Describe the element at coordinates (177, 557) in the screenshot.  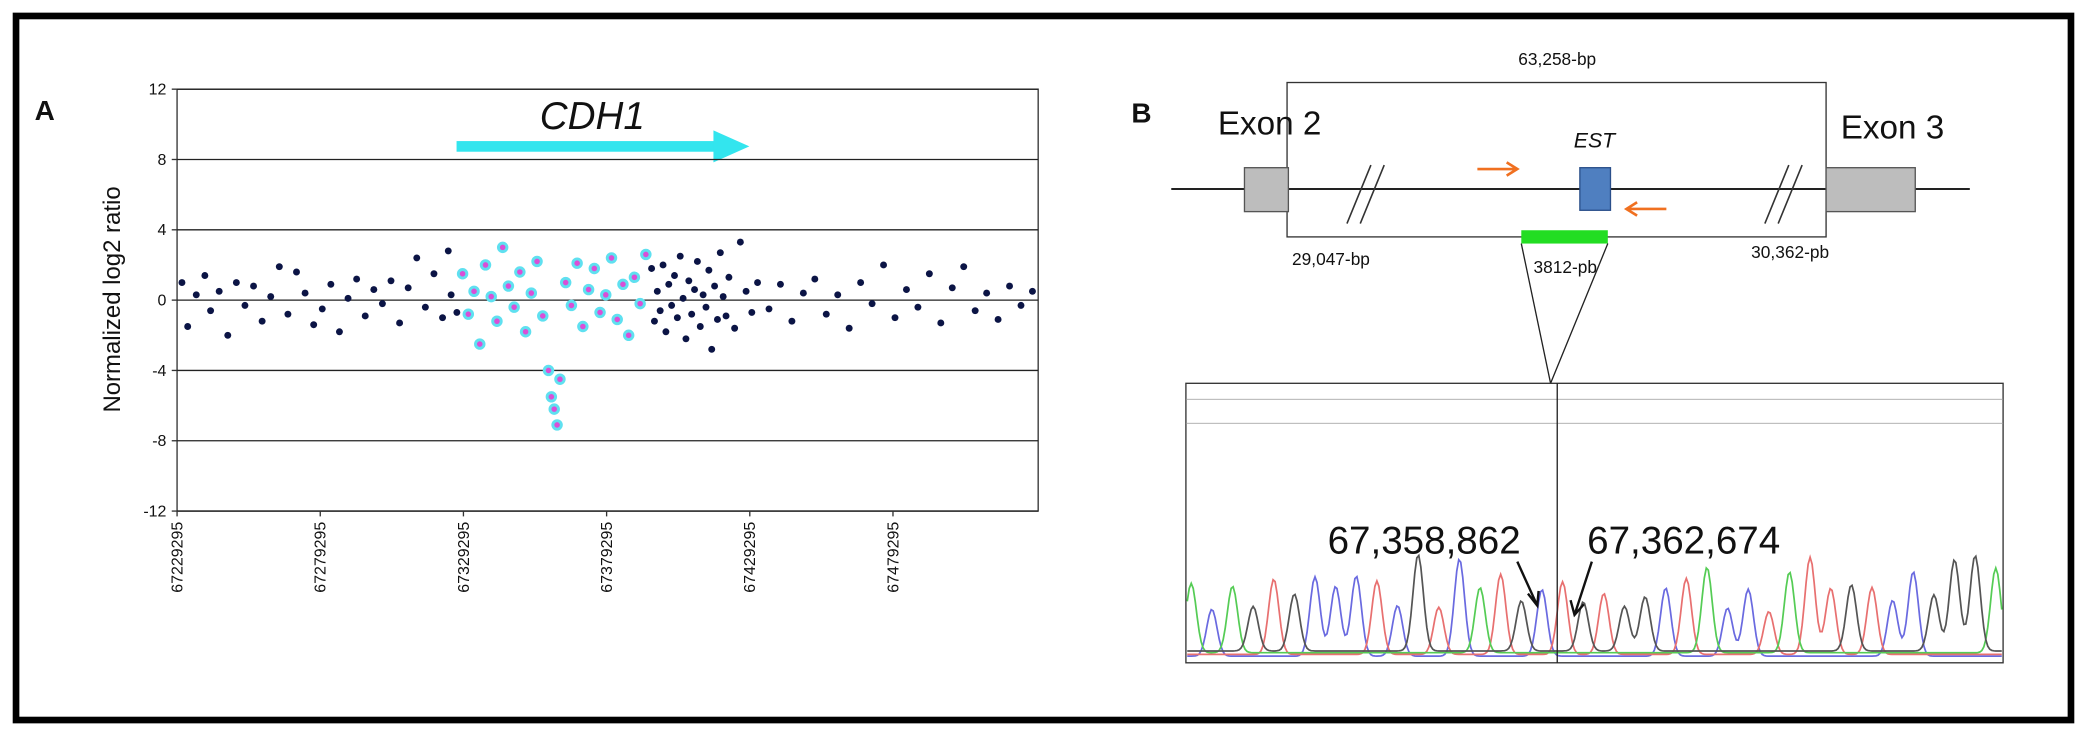
I see `x-tick-label: 67229295` at that location.